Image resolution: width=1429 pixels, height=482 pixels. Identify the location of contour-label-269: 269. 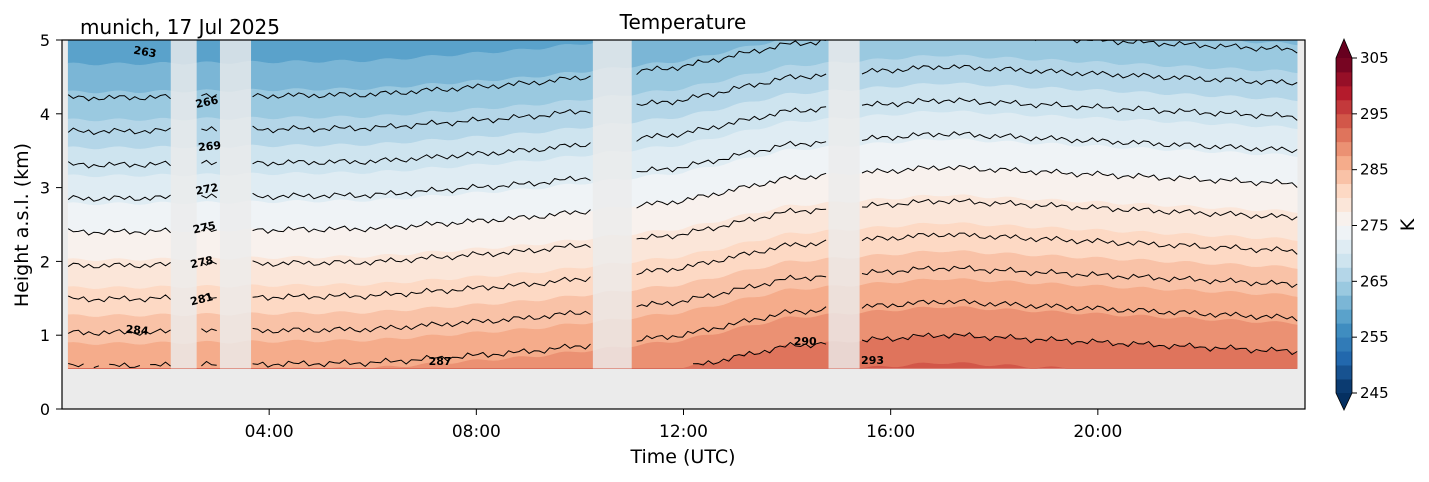
(209, 146).